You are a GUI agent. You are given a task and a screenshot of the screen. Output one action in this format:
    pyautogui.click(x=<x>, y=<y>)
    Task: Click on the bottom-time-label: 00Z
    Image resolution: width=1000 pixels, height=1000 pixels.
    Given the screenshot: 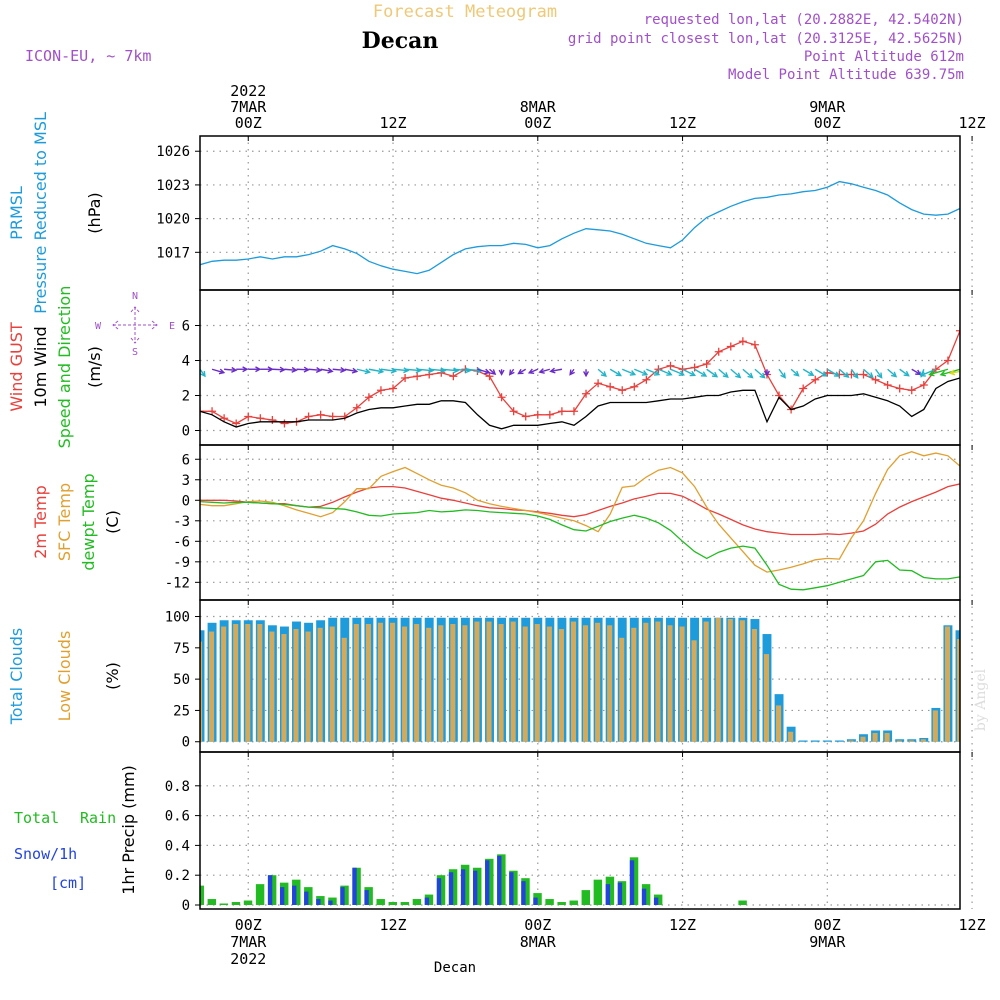 What is the action you would take?
    pyautogui.click(x=827, y=925)
    